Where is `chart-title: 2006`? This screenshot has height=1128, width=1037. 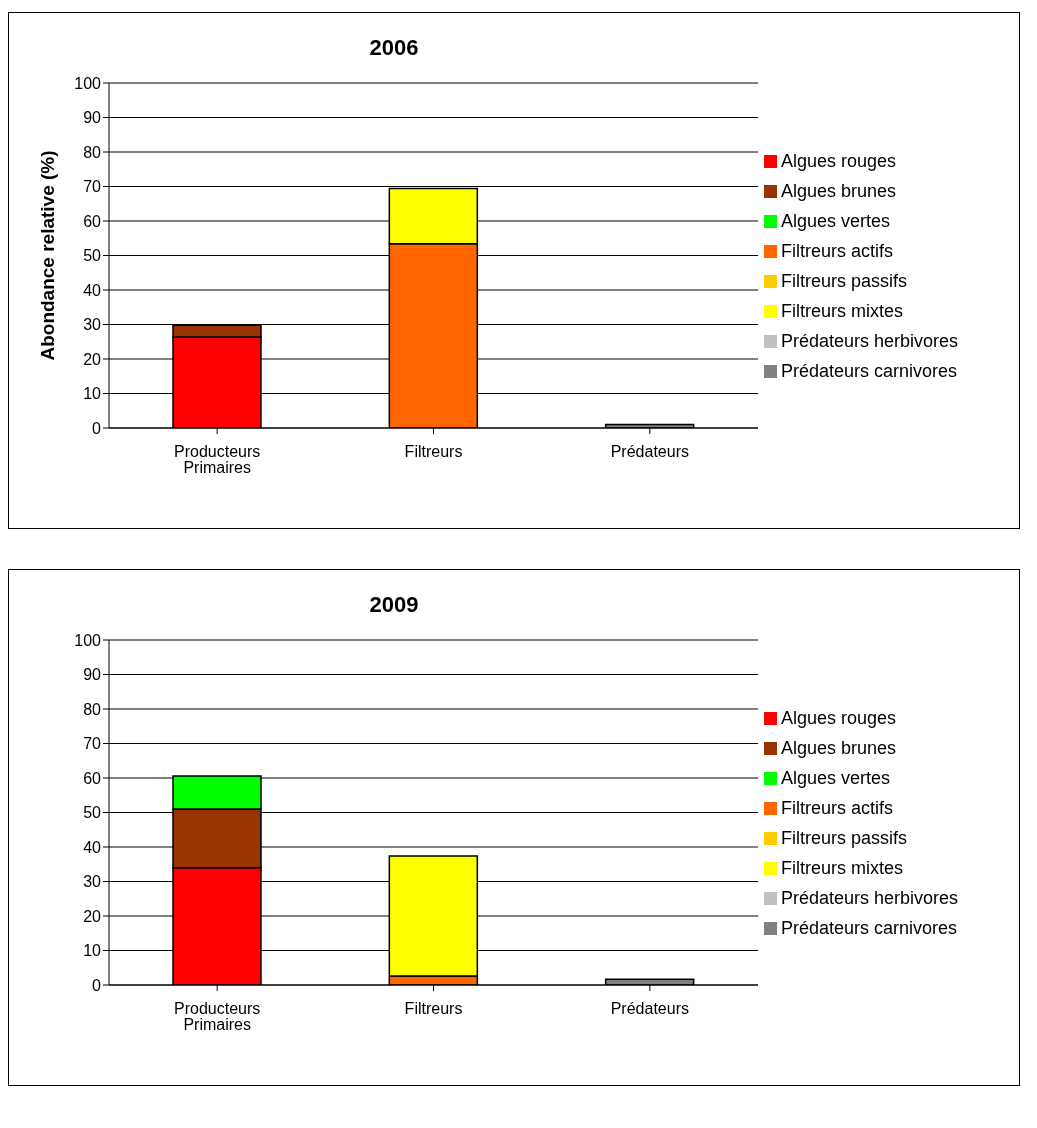 chart-title: 2006 is located at coordinates (394, 48).